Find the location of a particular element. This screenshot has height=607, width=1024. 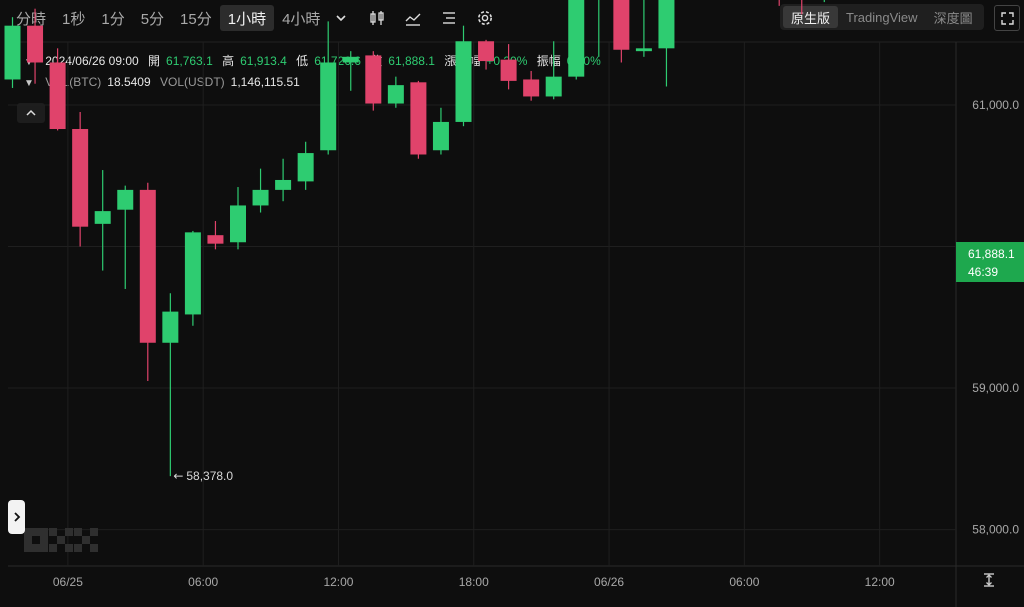

vol-usdt-label: VOL(USDT) is located at coordinates (192, 82).